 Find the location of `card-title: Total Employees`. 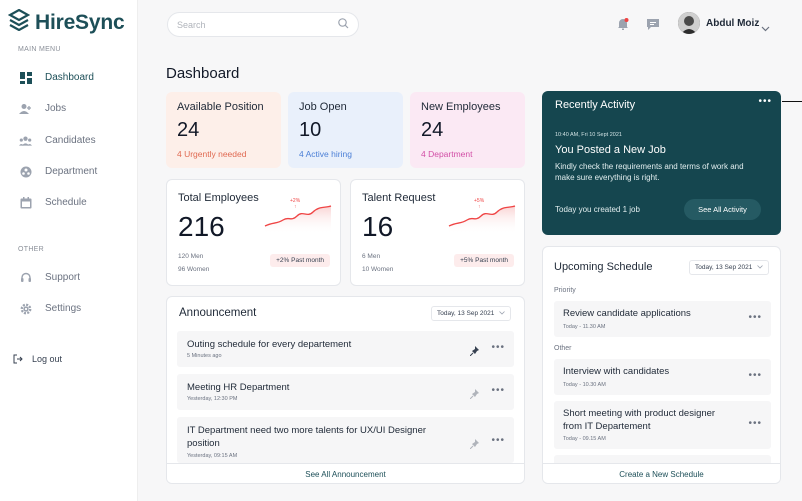

card-title: Total Employees is located at coordinates (218, 198).